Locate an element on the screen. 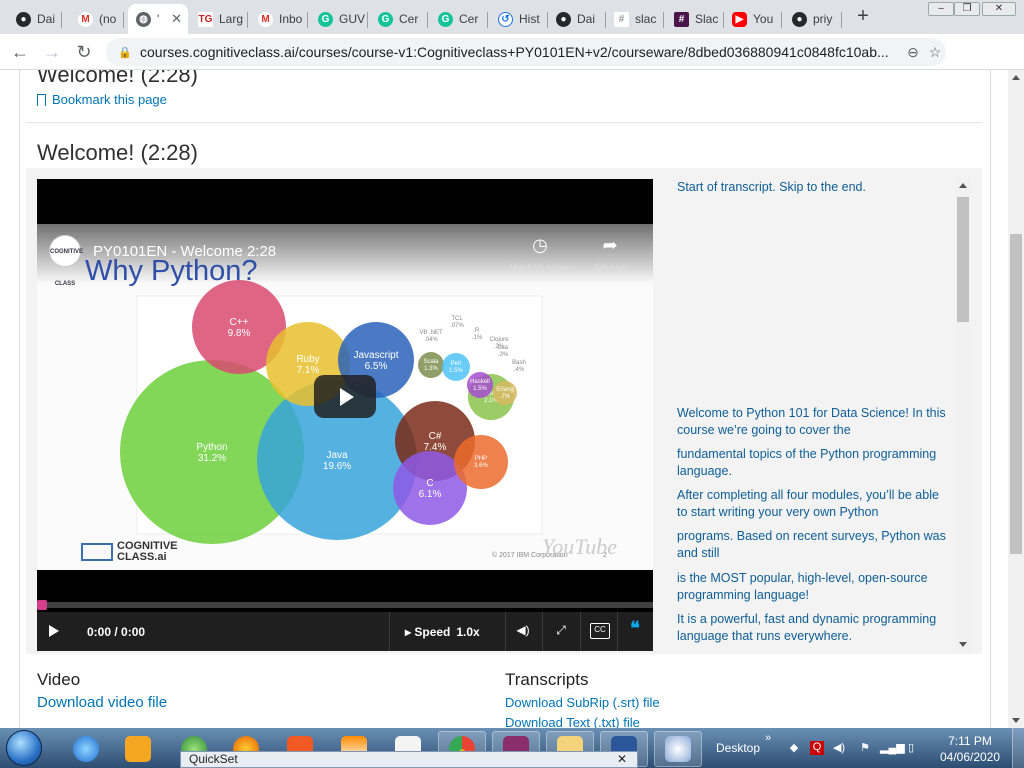 The height and width of the screenshot is (768, 1024). bookmark-page-link: Bookmark this page is located at coordinates (102, 99).